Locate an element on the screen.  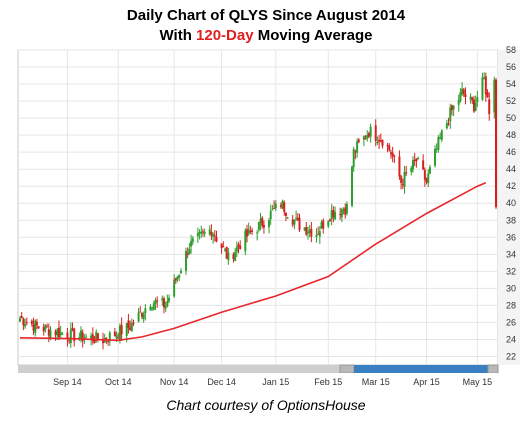
y-tick-label: 24 is located at coordinates (511, 339).